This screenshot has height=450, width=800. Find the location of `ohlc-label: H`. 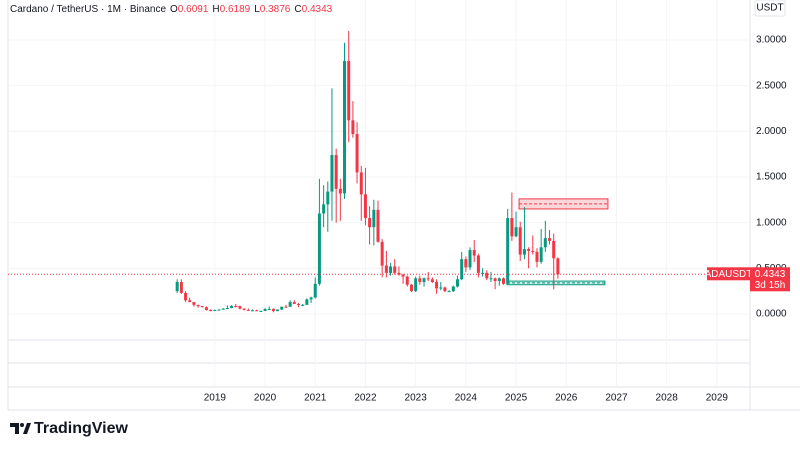

ohlc-label: H is located at coordinates (215, 9).